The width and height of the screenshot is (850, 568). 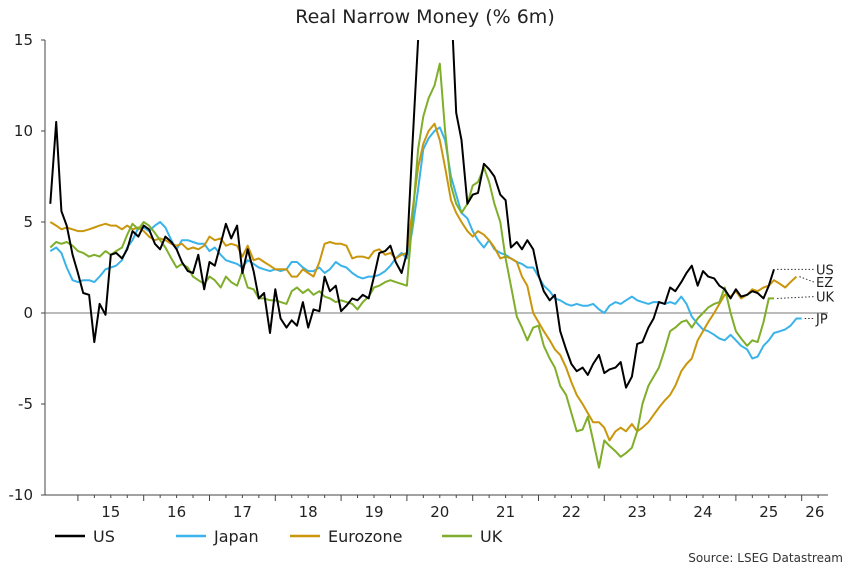 I want to click on x-tick-label: 24, so click(x=702, y=512).